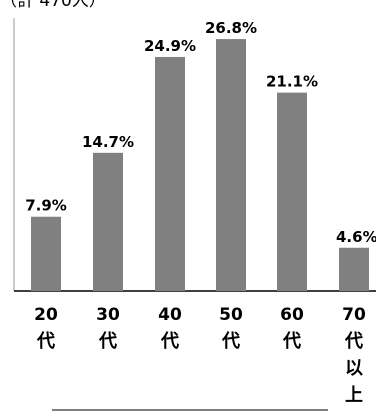  Describe the element at coordinates (108, 315) in the screenshot. I see `category-label-2-line-1: 30` at that location.